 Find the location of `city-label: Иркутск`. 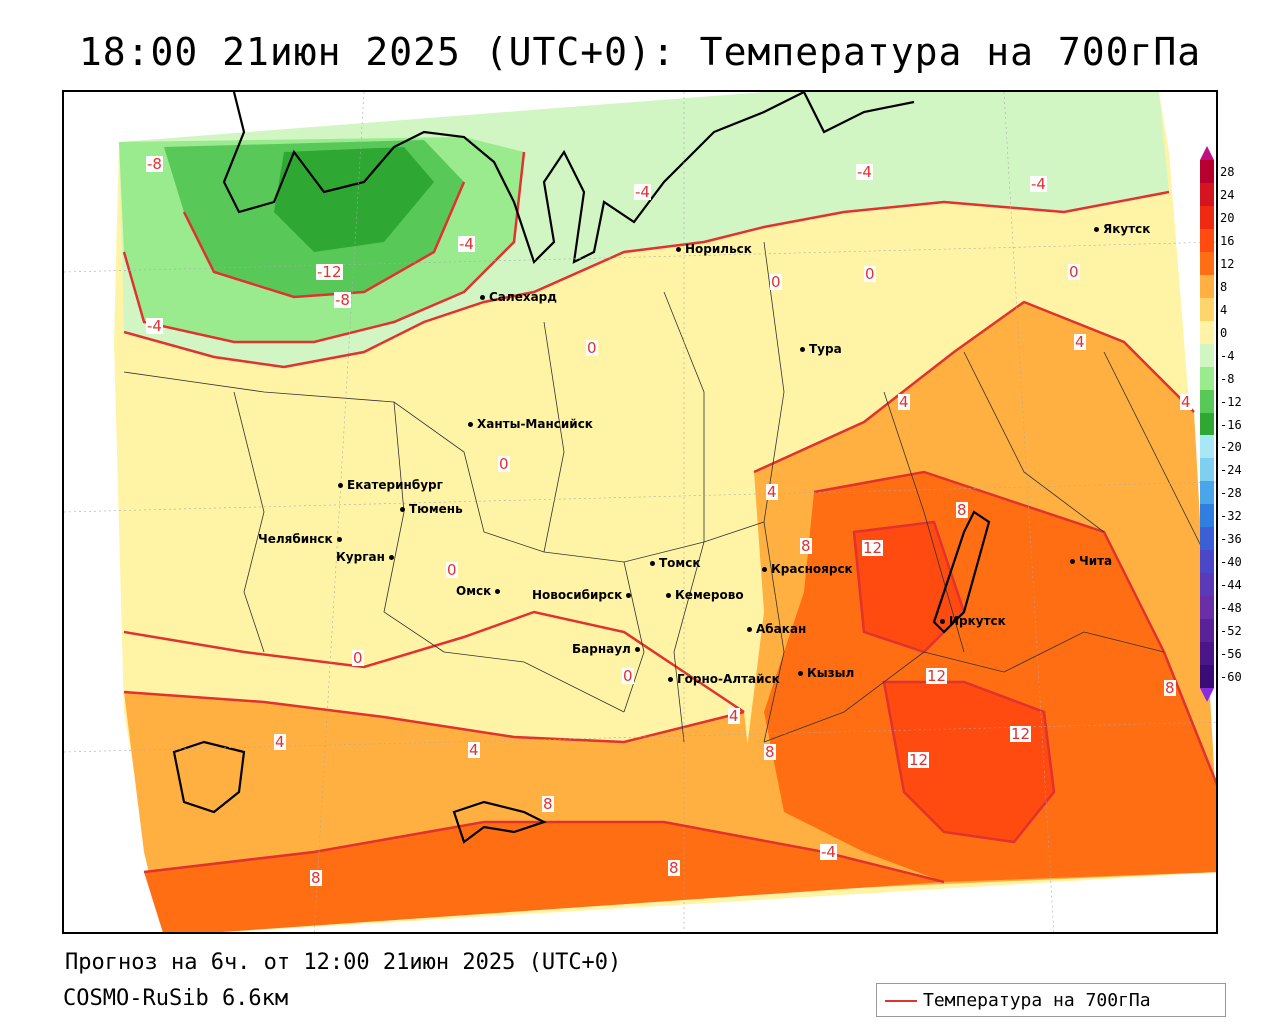

city-label: Иркутск is located at coordinates (977, 621).